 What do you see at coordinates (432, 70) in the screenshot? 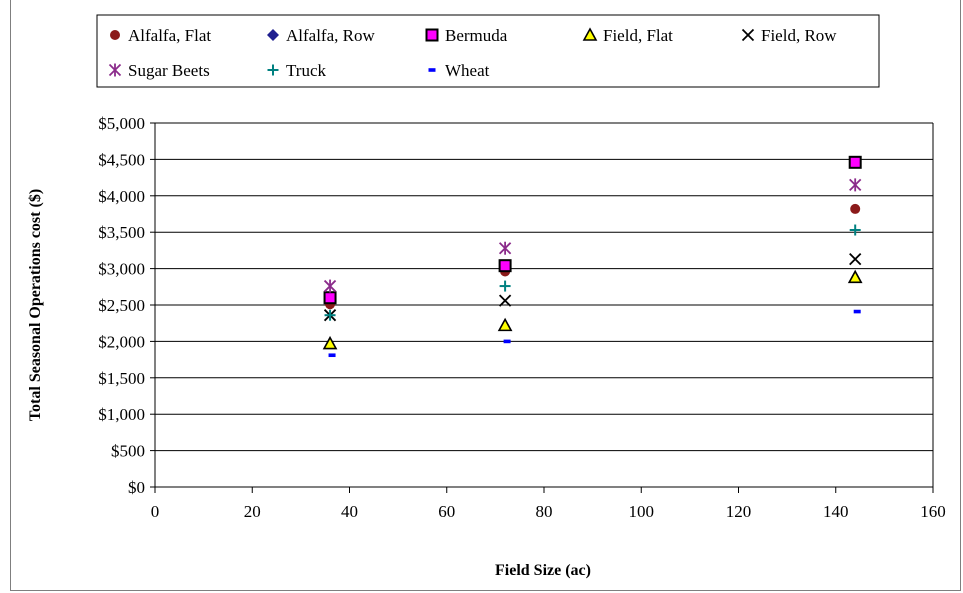
I see `legend-marker-wheat` at bounding box center [432, 70].